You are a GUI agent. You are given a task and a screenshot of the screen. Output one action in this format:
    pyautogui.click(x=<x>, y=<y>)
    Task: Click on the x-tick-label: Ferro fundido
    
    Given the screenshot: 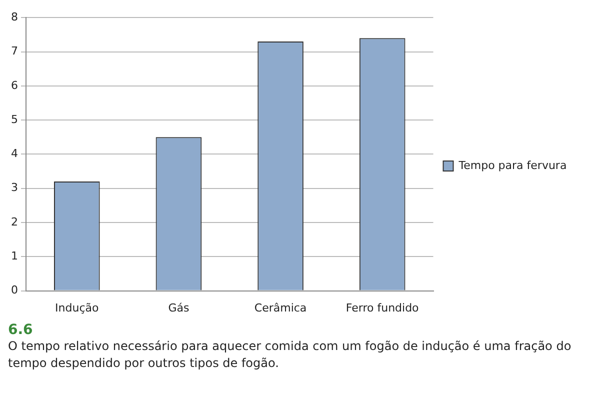 What is the action you would take?
    pyautogui.click(x=383, y=307)
    